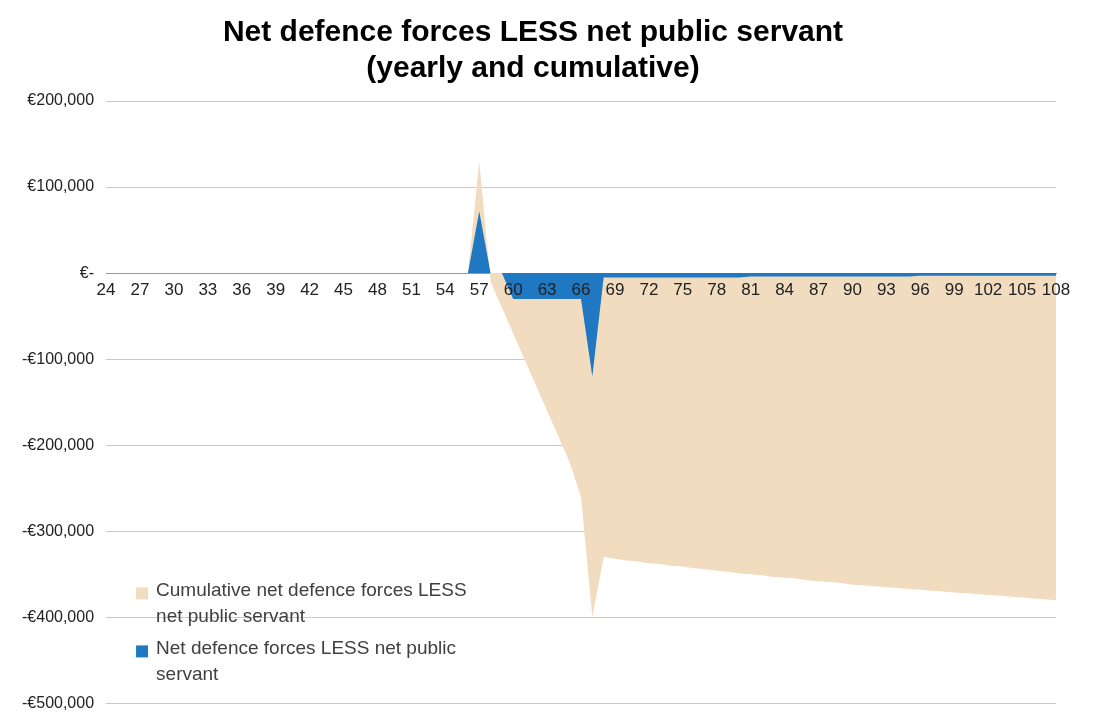  Describe the element at coordinates (344, 290) in the screenshot. I see `x-tick-label: 45` at that location.